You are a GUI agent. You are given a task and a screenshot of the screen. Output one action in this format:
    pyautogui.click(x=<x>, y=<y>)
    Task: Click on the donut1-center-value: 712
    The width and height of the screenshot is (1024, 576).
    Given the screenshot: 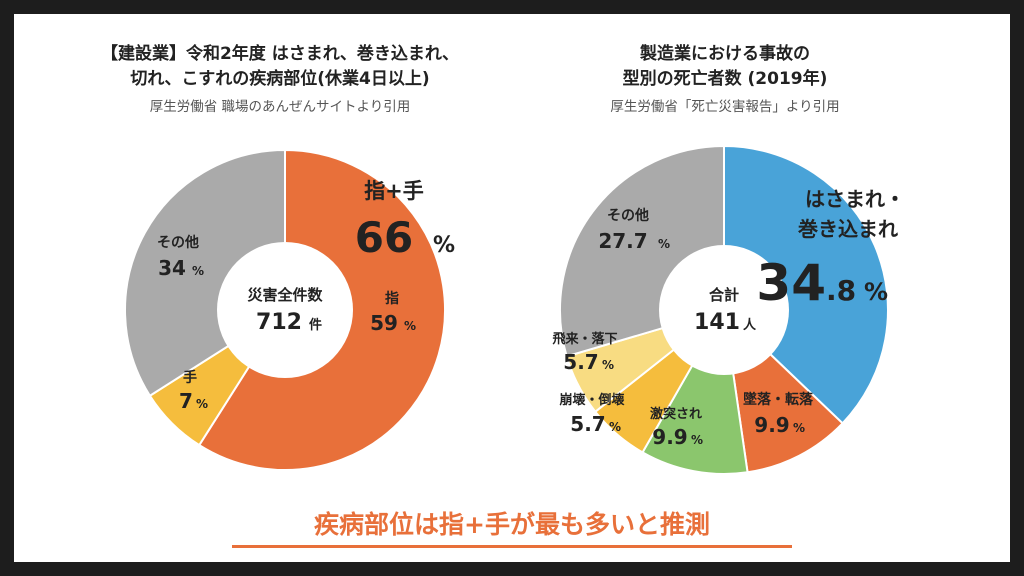 What is the action you would take?
    pyautogui.click(x=279, y=322)
    